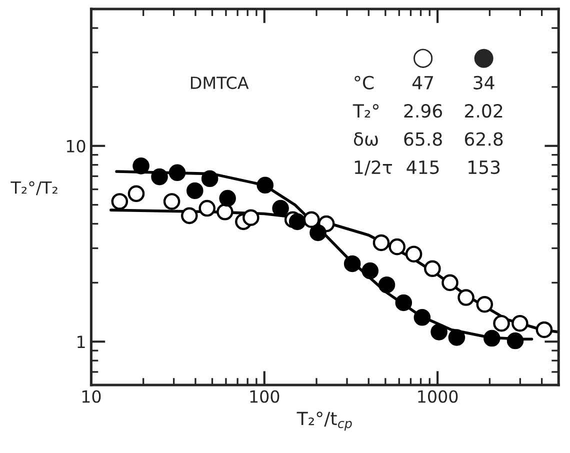 Image resolution: width=570 pixels, height=453 pixels. What do you see at coordinates (483, 111) in the screenshot?
I see `annotation: 2.02` at bounding box center [483, 111].